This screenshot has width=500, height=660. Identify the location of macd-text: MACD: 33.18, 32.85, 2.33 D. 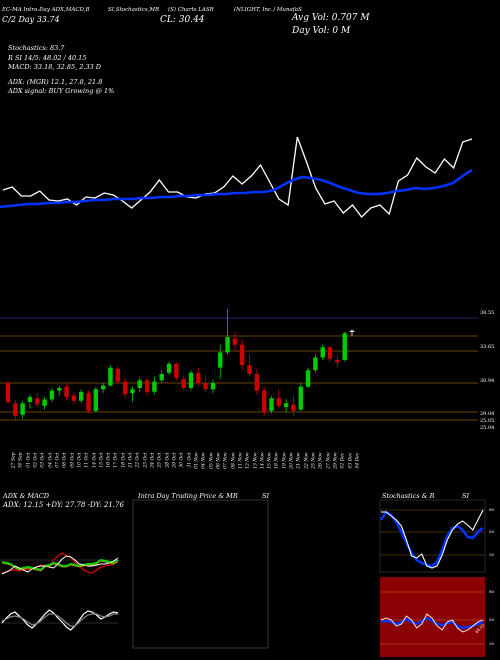
(55, 67).